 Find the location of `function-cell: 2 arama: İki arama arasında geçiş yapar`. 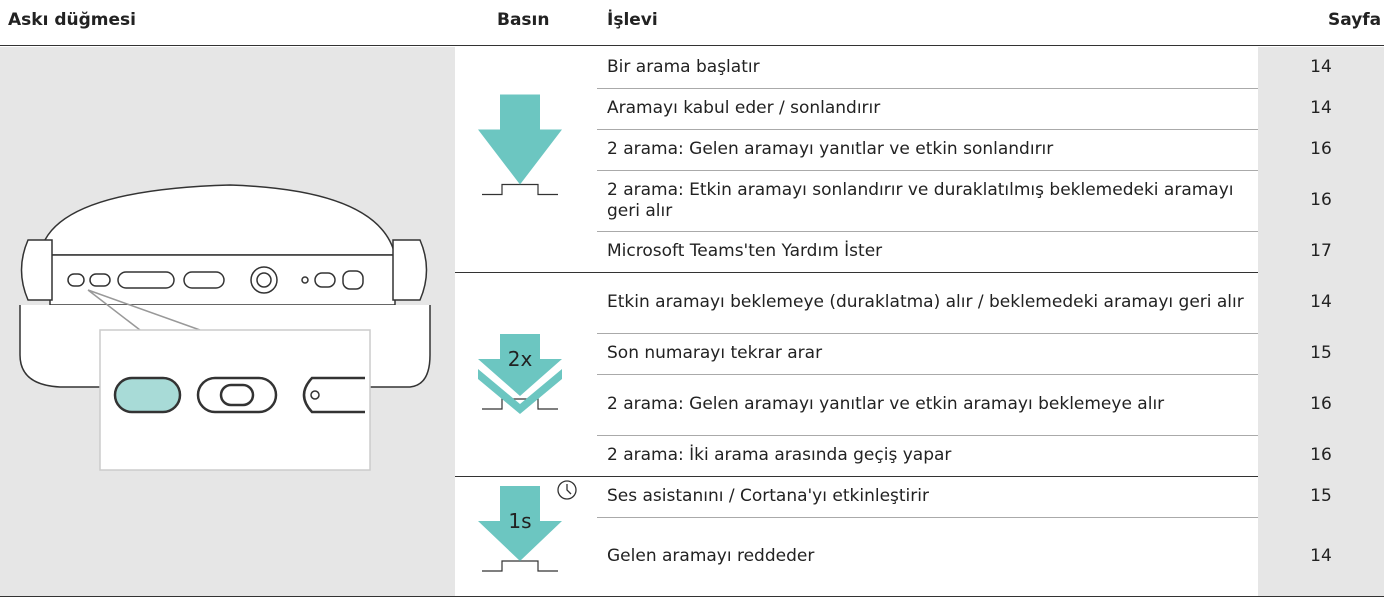

function-cell: 2 arama: İki arama arasında geçiş yapar is located at coordinates (779, 455).